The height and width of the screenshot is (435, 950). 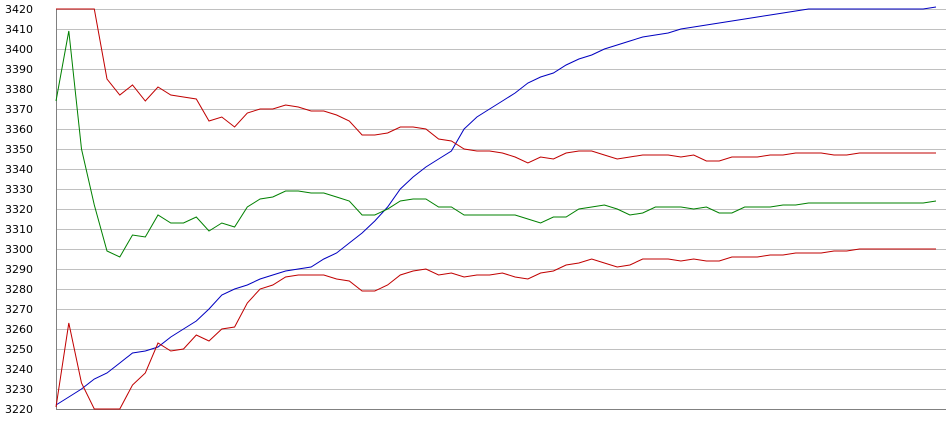 I want to click on y-tick-label: 3320, so click(x=19, y=209).